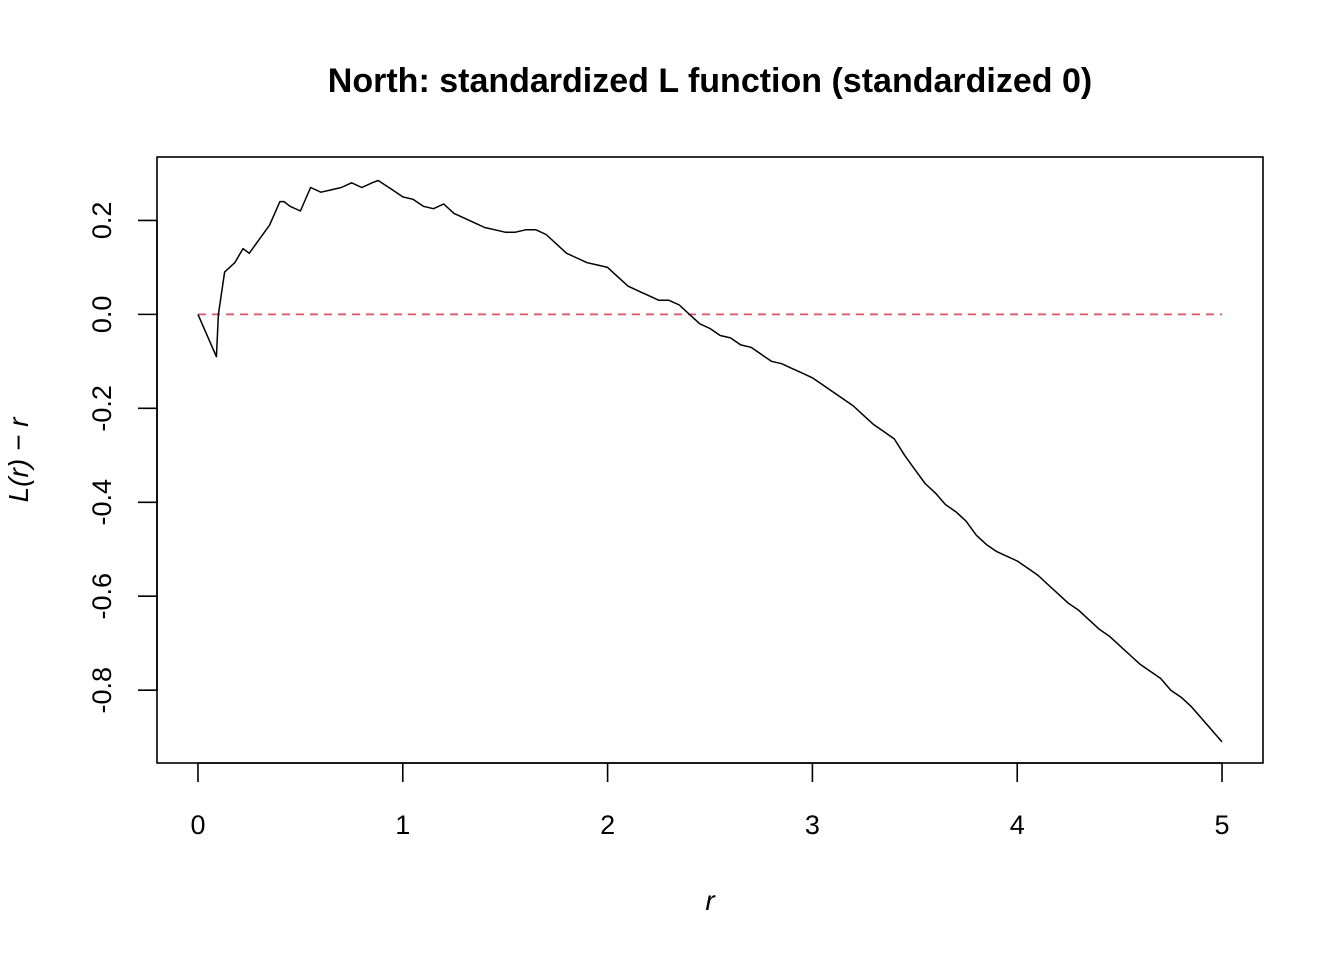 This screenshot has width=1344, height=960. What do you see at coordinates (102, 315) in the screenshot?
I see `y-tick-label: 0.0` at bounding box center [102, 315].